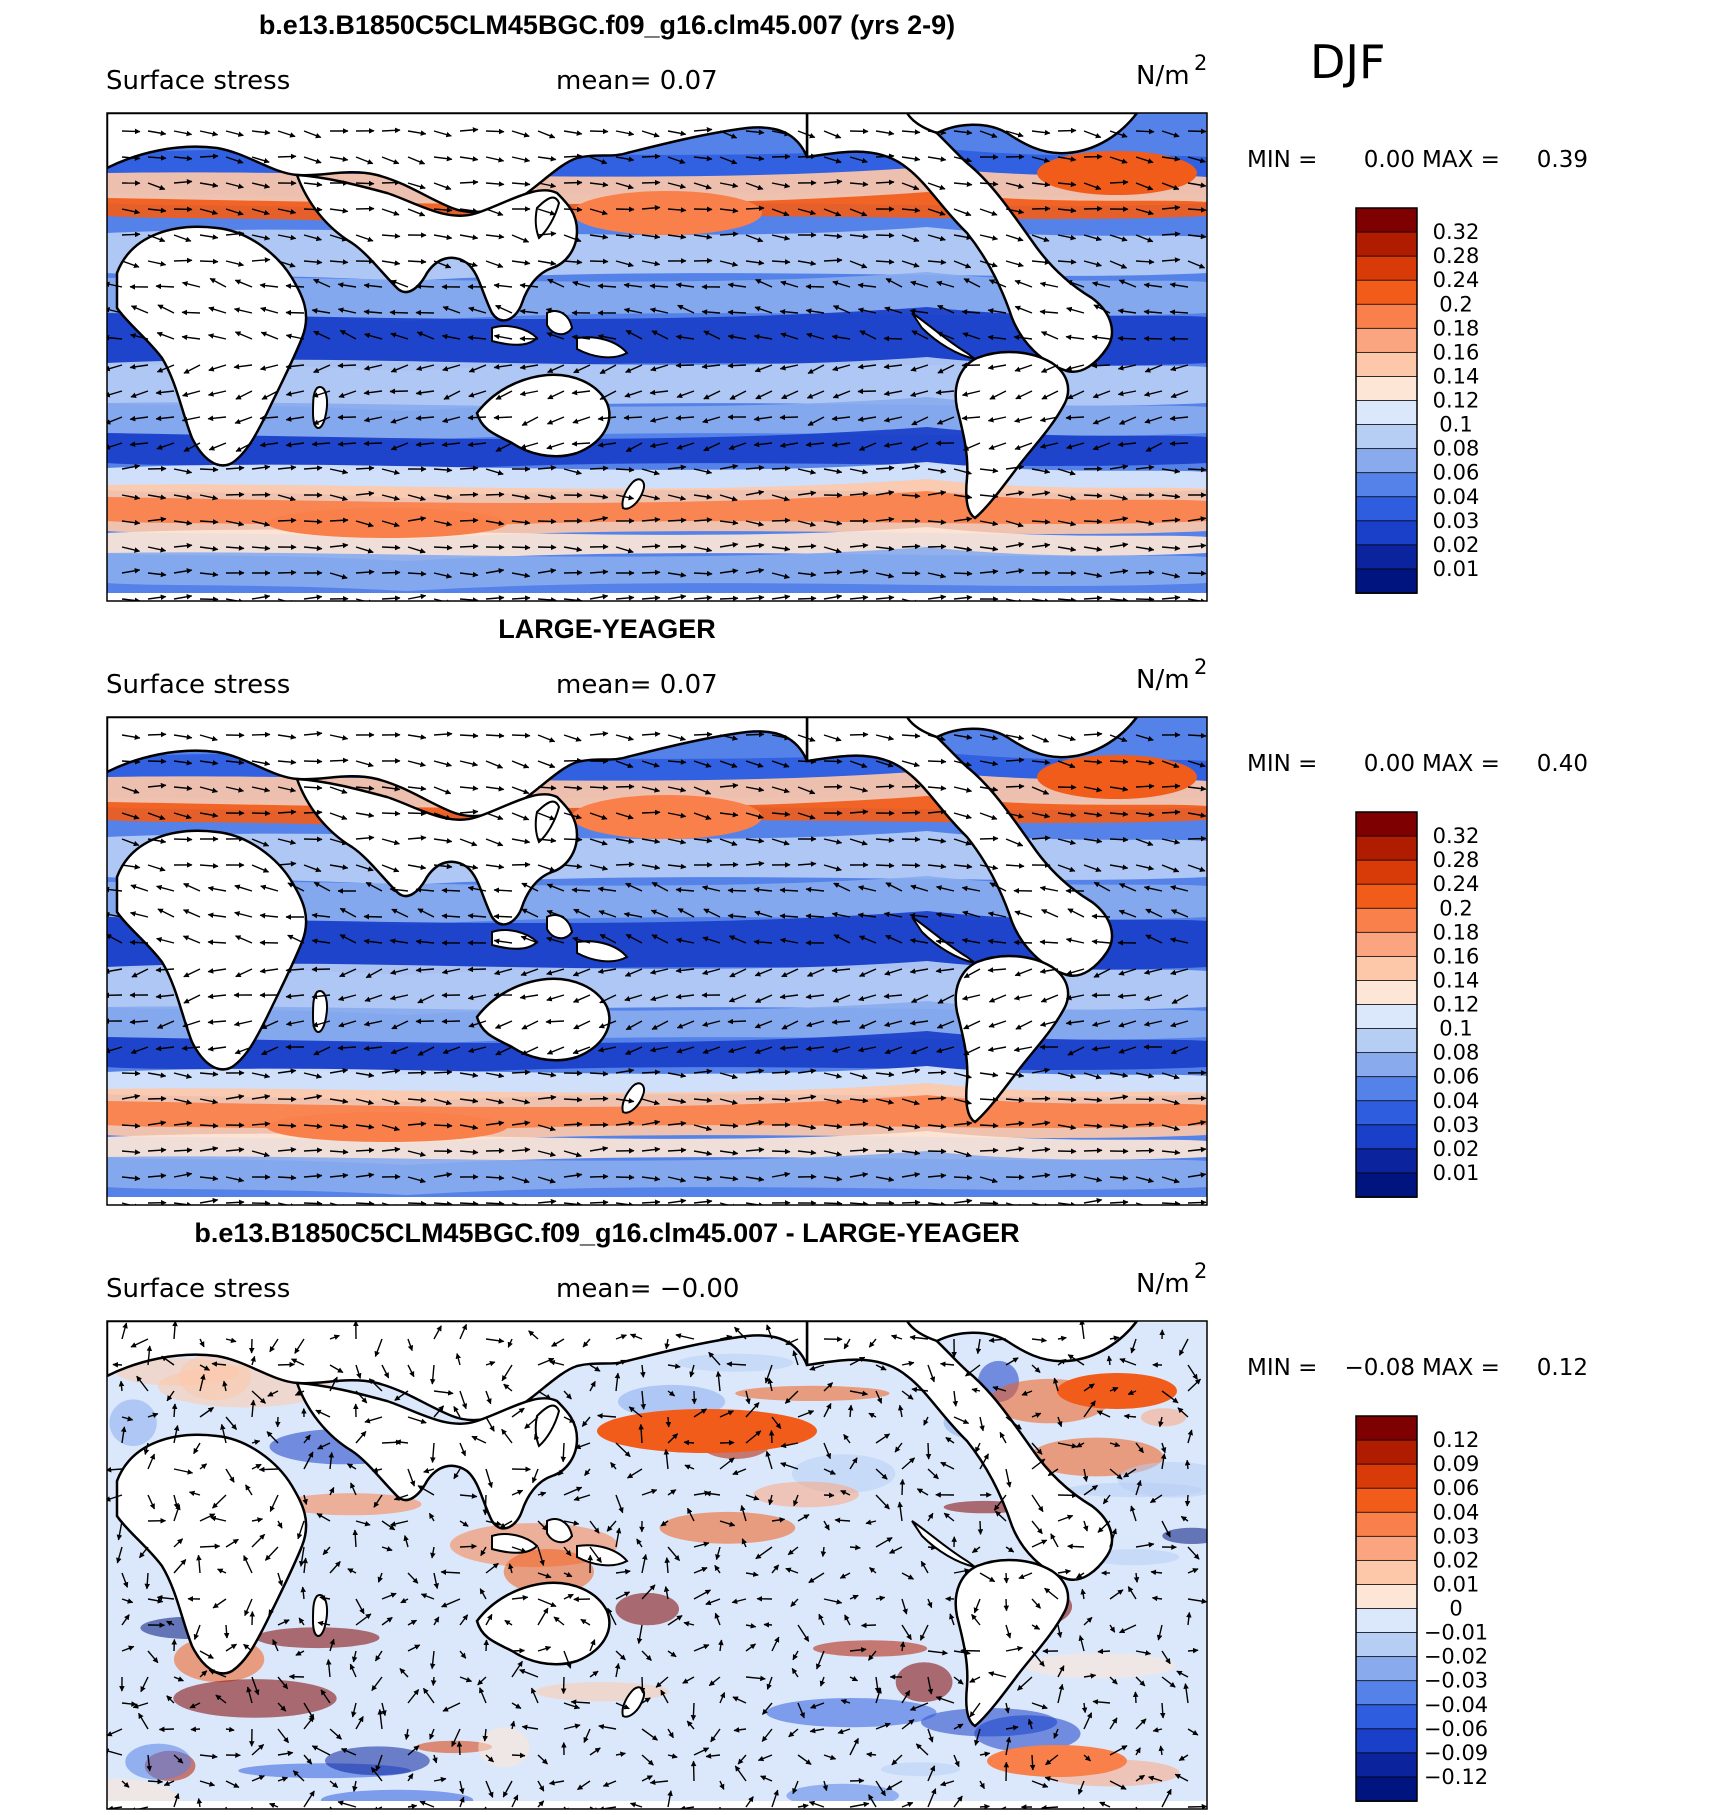 This screenshot has width=1710, height=1815. Describe the element at coordinates (1389, 764) in the screenshot. I see `min-value: 0.00` at that location.